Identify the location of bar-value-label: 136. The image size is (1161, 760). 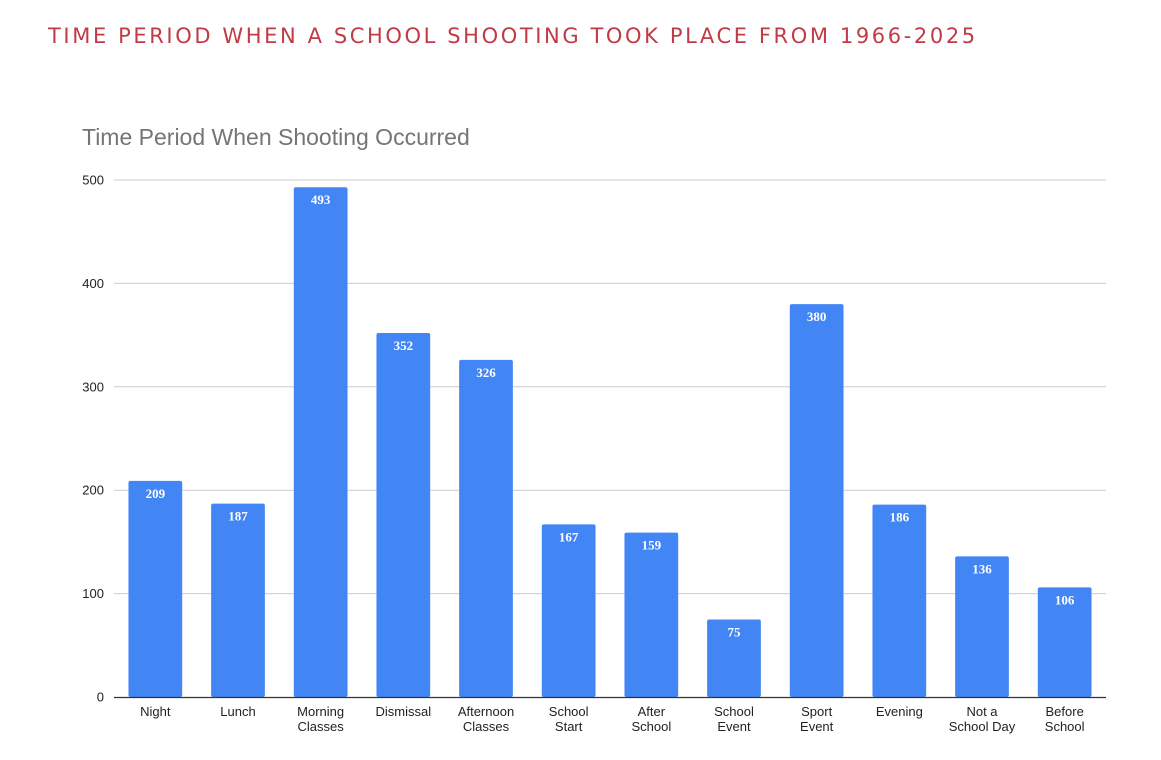
(982, 568).